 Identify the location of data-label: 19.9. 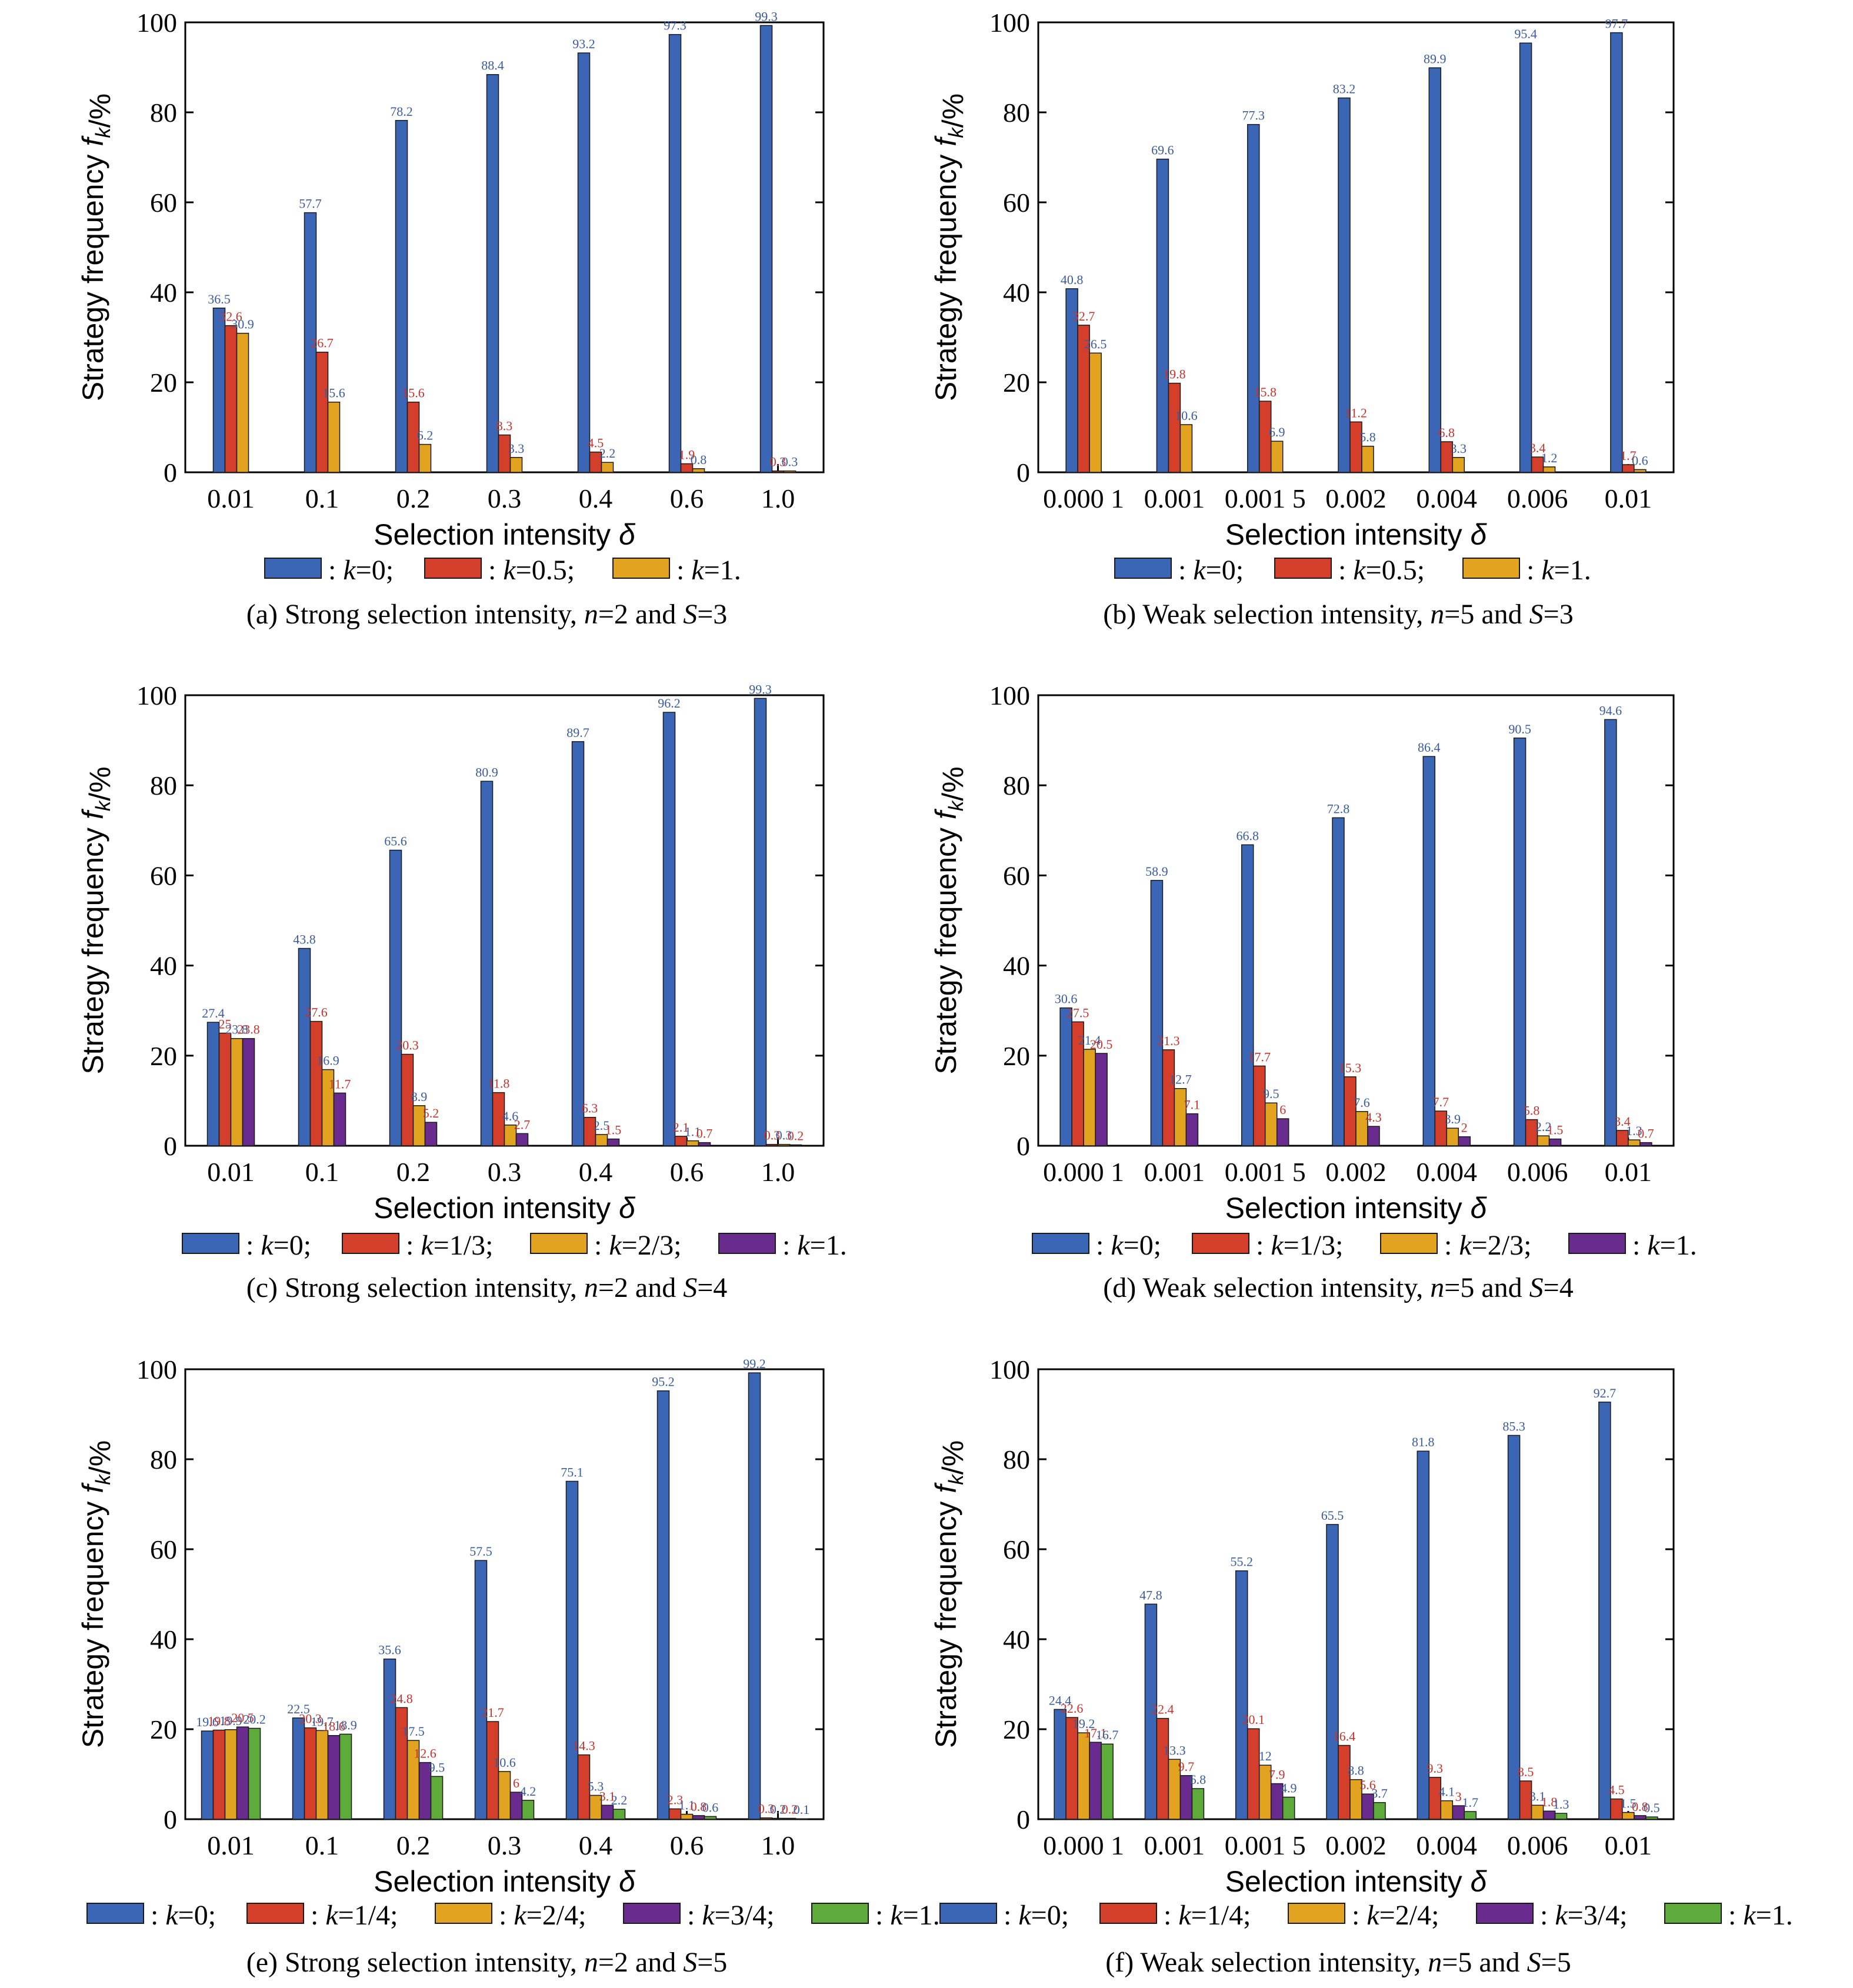
(231, 1721).